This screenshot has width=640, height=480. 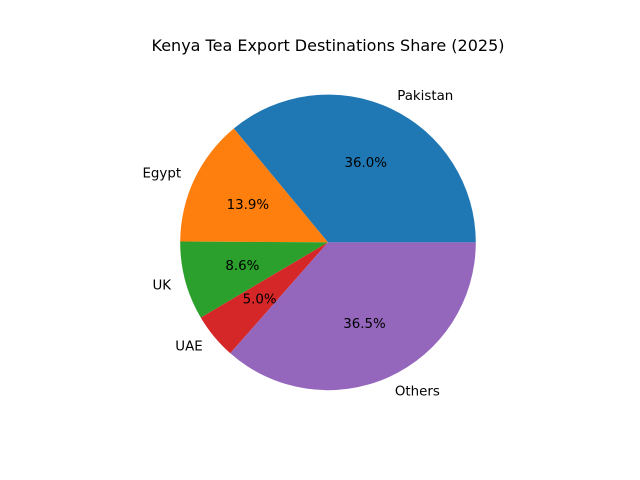 I want to click on pie-slice-uae, so click(x=264, y=298).